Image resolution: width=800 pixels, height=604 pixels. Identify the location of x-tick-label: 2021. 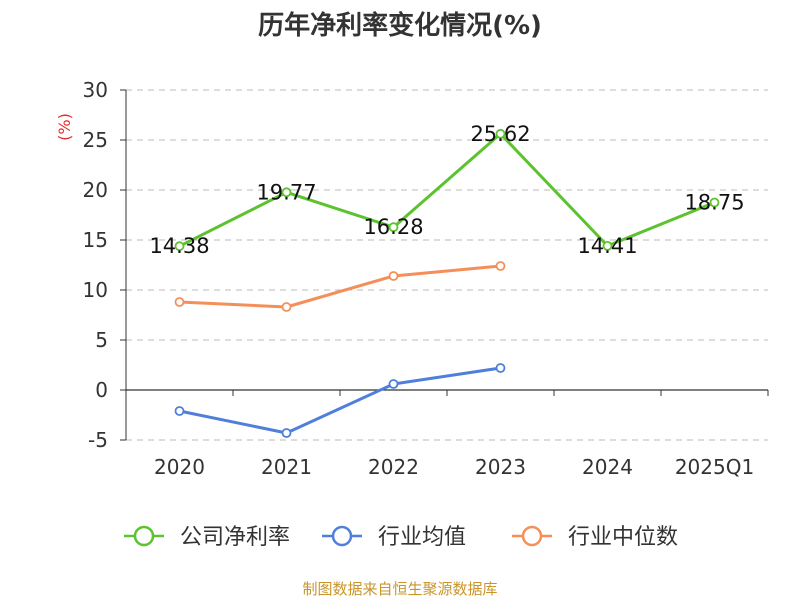
(286, 467).